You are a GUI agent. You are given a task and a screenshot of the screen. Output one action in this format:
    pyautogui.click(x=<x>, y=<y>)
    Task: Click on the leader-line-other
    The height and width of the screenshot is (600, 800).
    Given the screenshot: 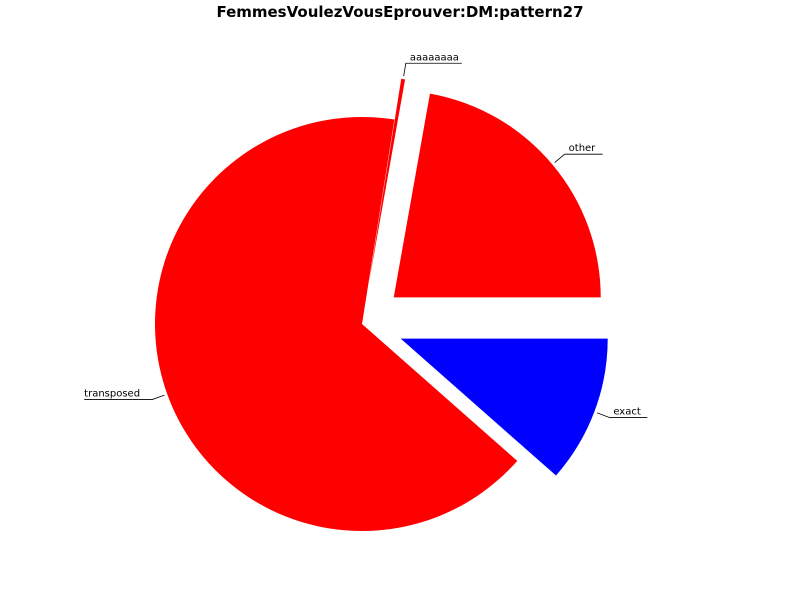 What is the action you would take?
    pyautogui.click(x=578, y=158)
    